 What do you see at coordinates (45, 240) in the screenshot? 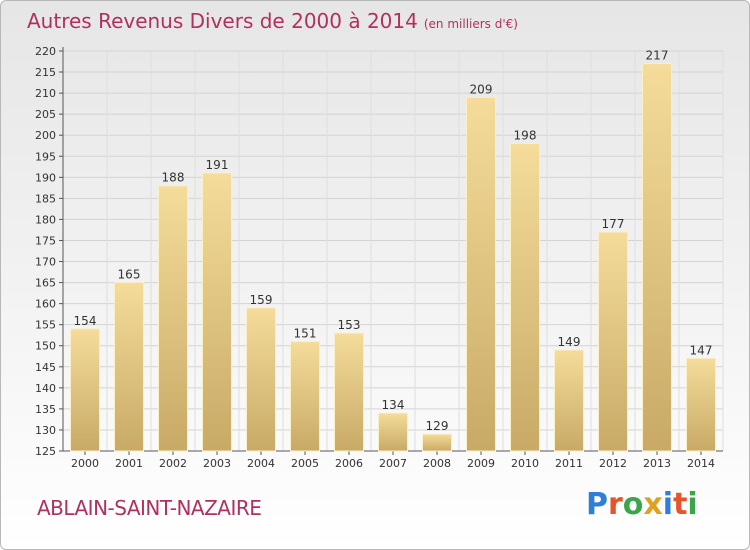
I see `y-tick-label: 175` at bounding box center [45, 240].